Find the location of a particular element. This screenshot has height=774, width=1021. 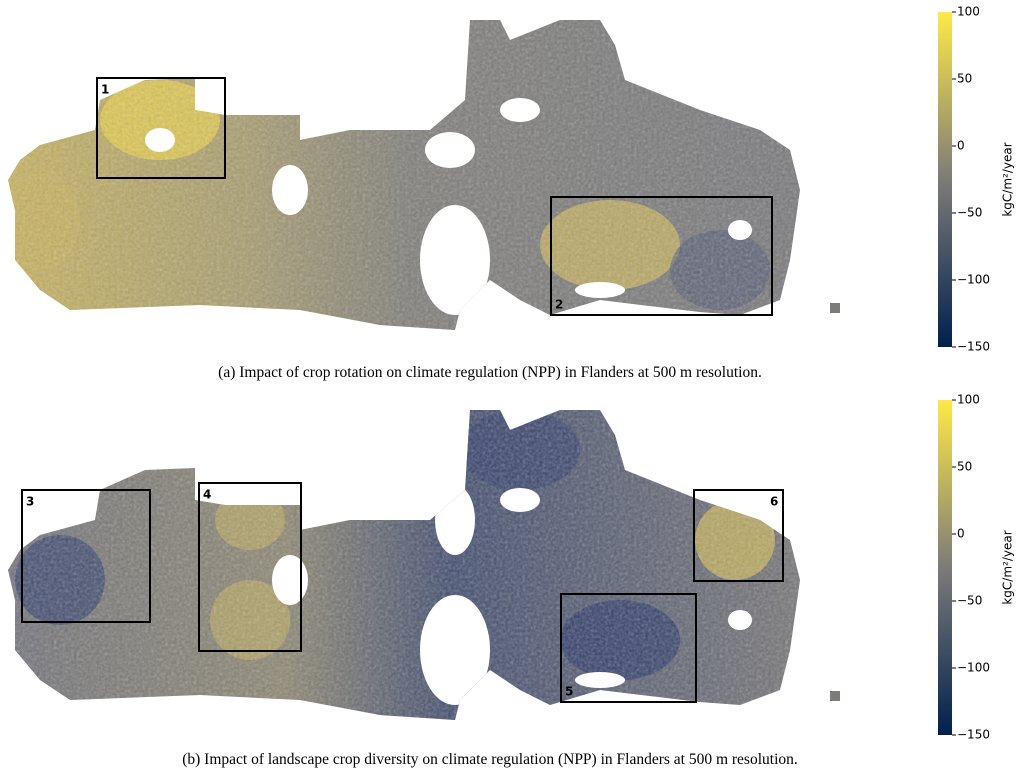

region-label: 6 is located at coordinates (774, 502).